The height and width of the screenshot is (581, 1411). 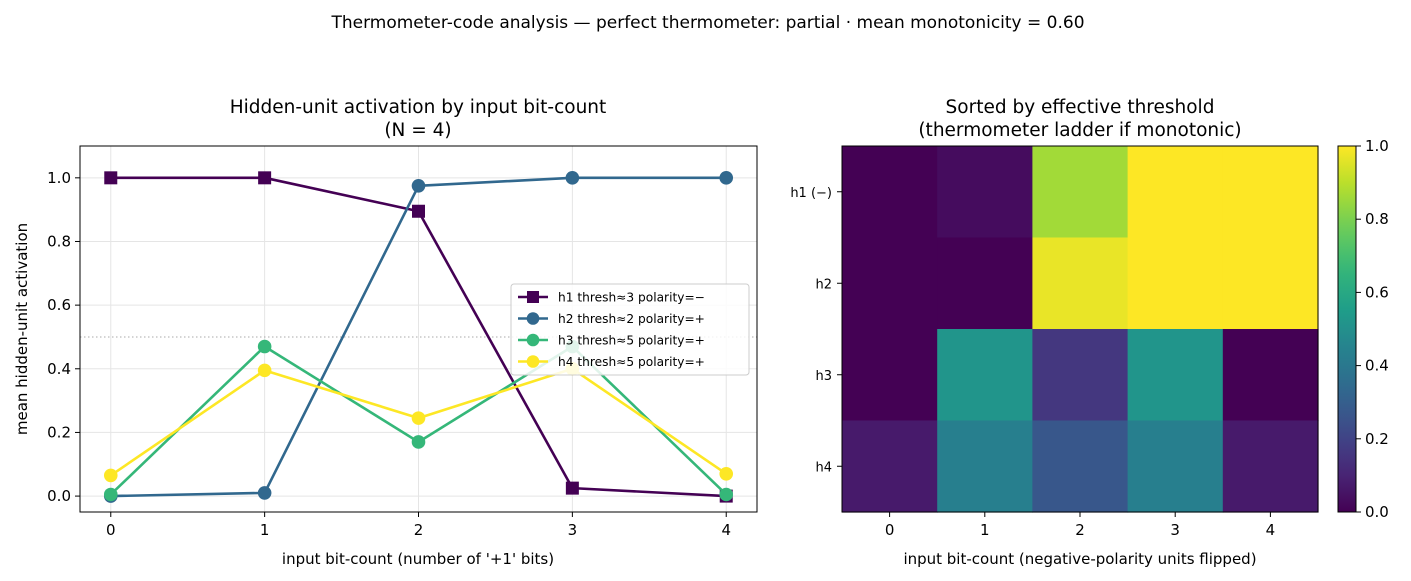 I want to click on y-tick-label: 0.8, so click(x=59, y=241).